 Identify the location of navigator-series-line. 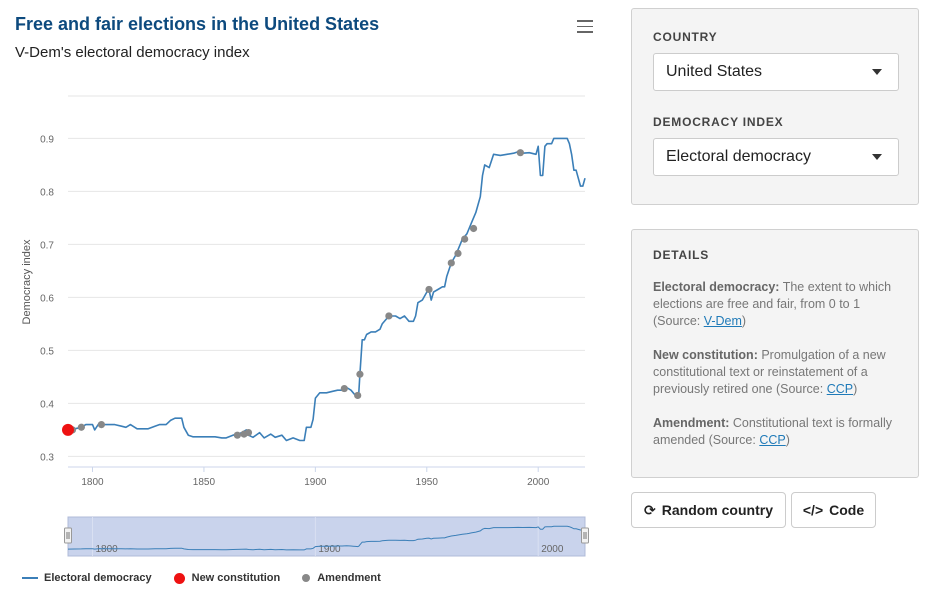
(326, 538).